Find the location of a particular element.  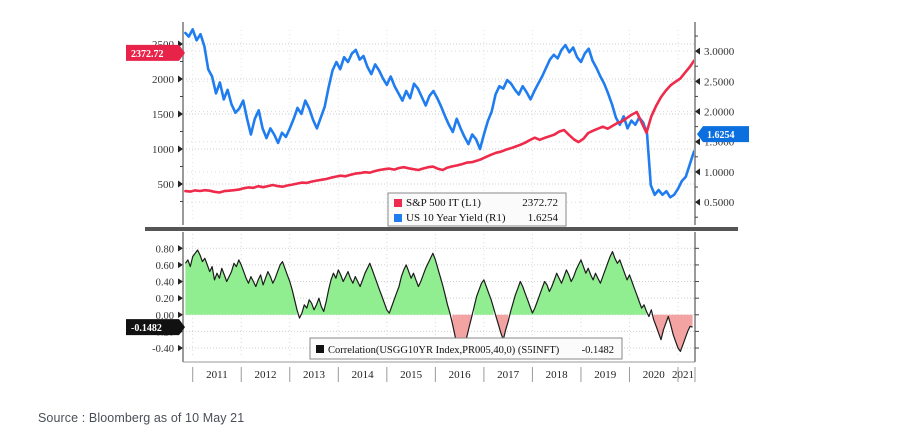

x-axis-tick-label: 2016 is located at coordinates (460, 375).